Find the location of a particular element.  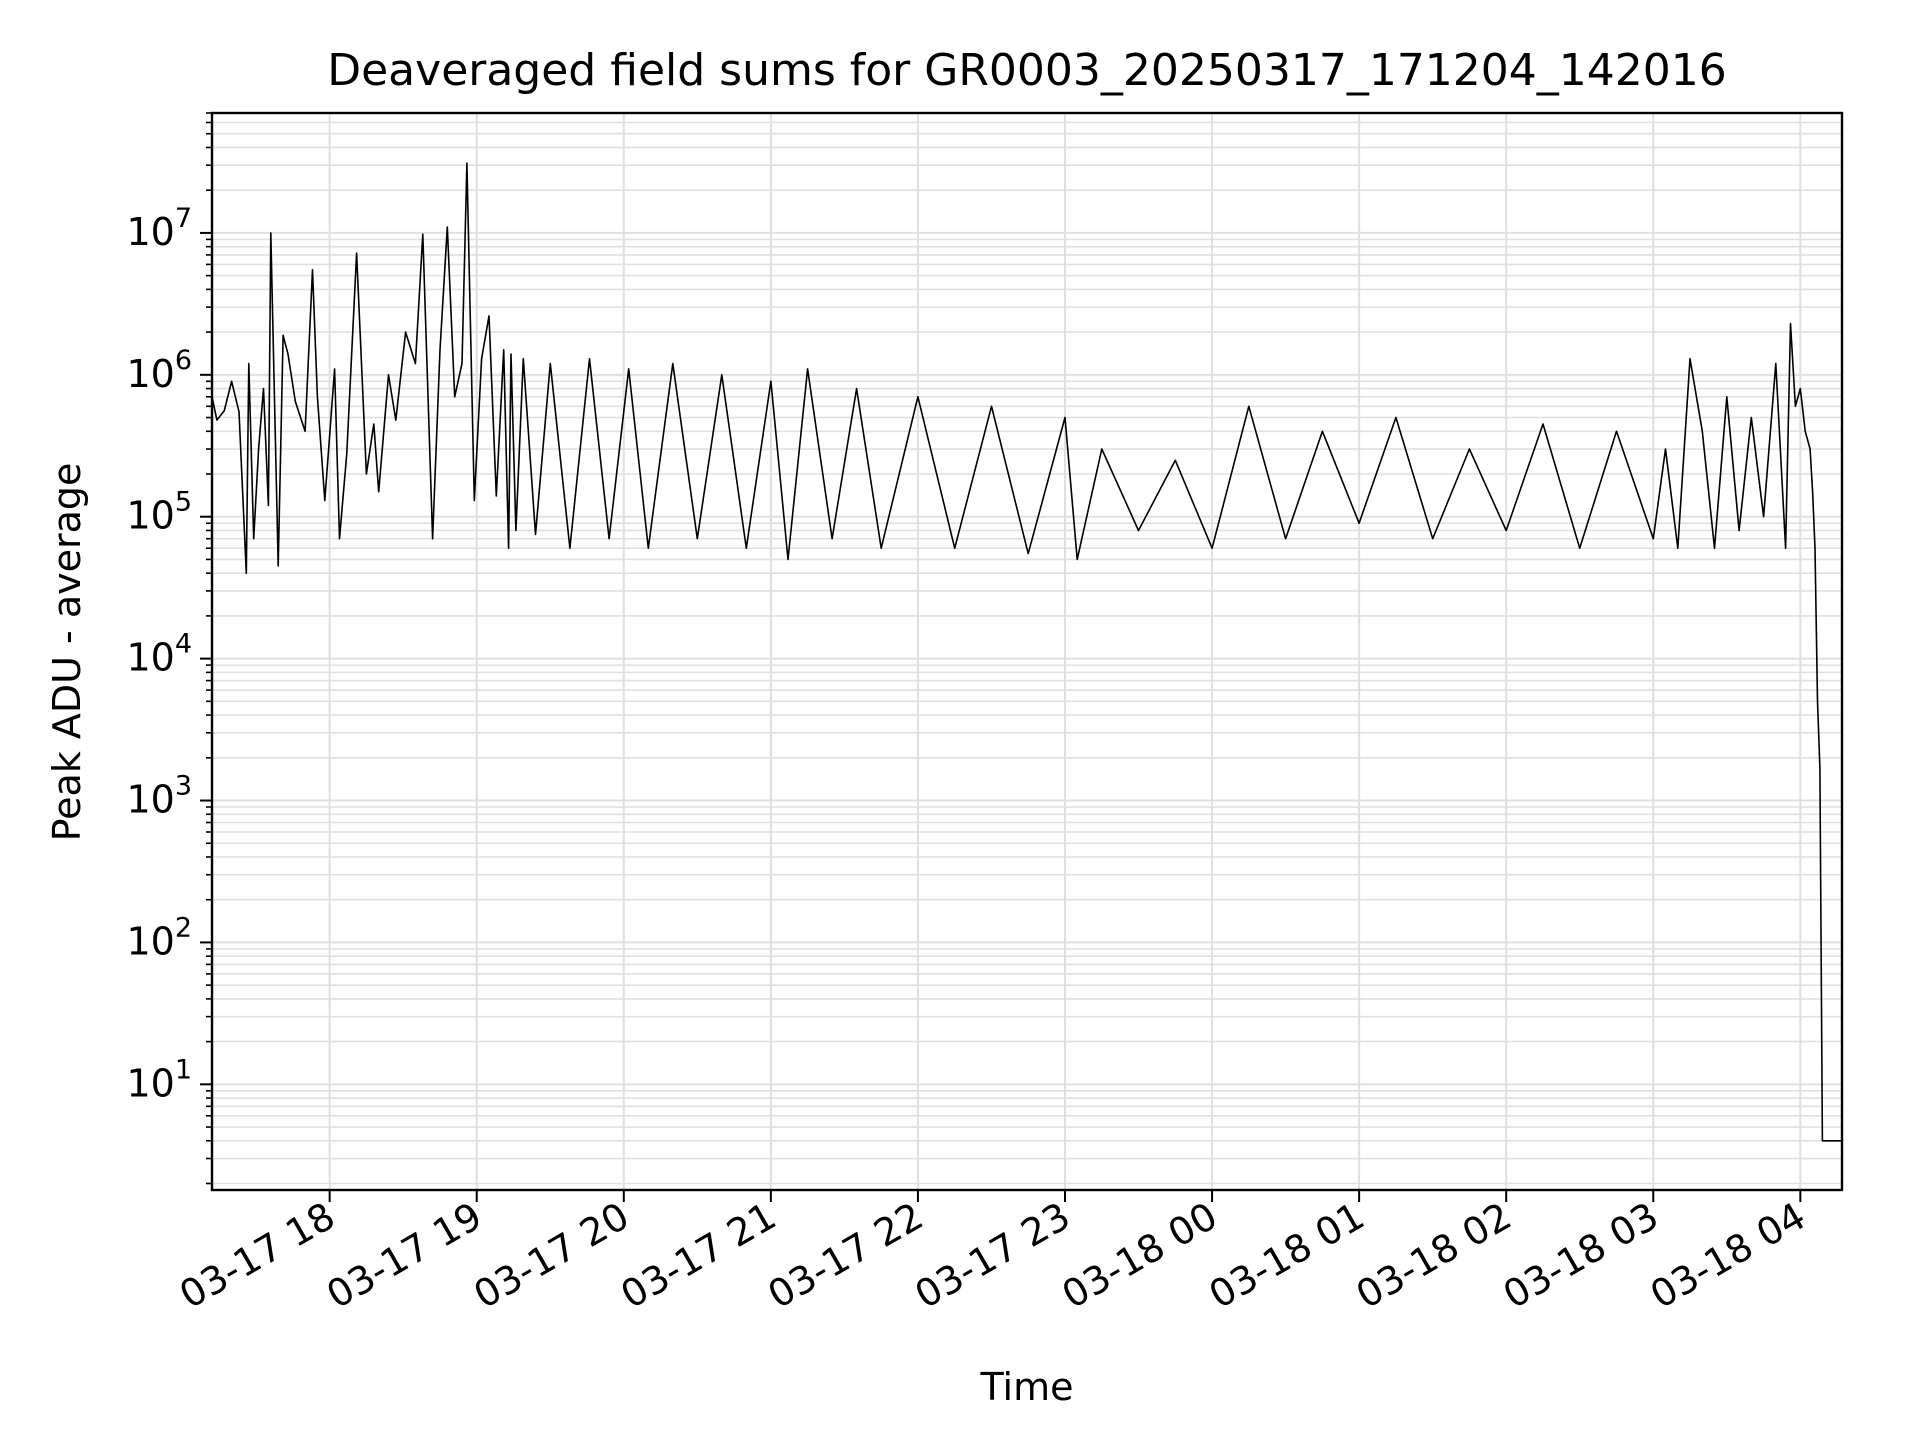

x-tick-label: 03-17 21 is located at coordinates (698, 1256).